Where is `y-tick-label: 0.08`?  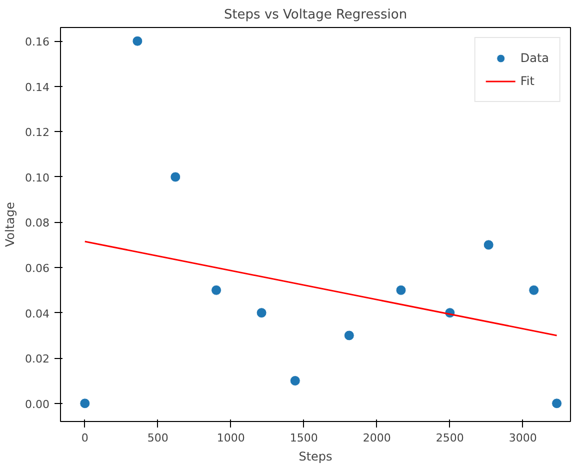
y-tick-label: 0.08 is located at coordinates (37, 223).